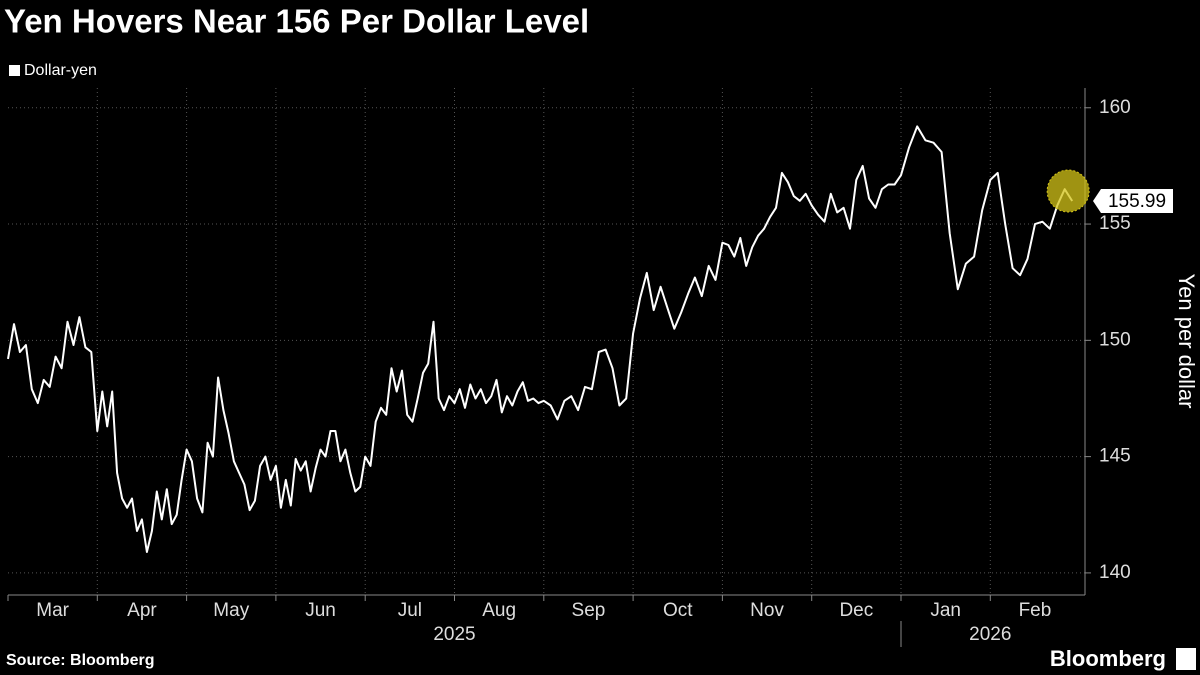 This screenshot has height=675, width=1200. What do you see at coordinates (1115, 223) in the screenshot?
I see `y-tick-label: 155` at bounding box center [1115, 223].